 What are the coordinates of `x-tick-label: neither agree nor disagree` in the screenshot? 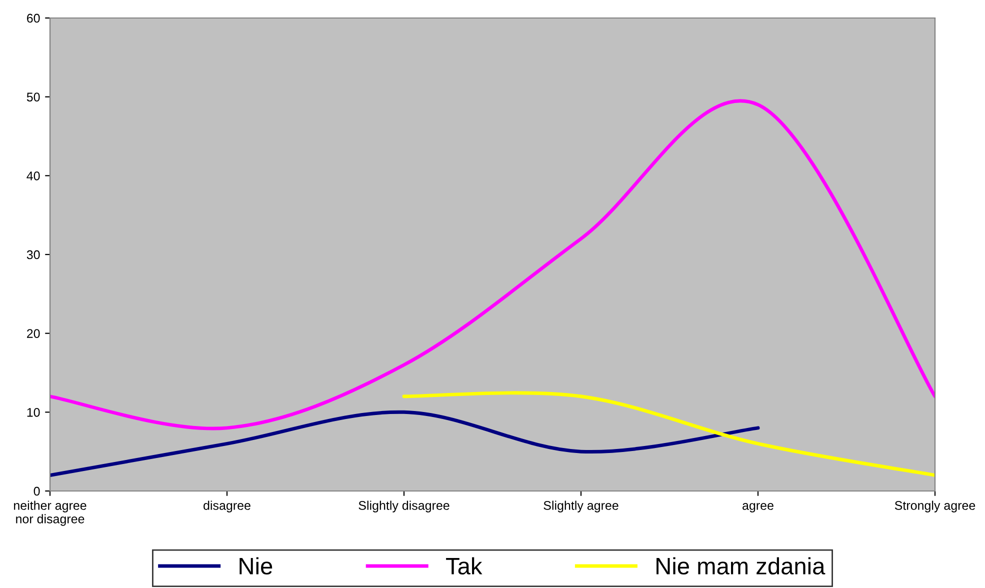 It's located at (50, 513).